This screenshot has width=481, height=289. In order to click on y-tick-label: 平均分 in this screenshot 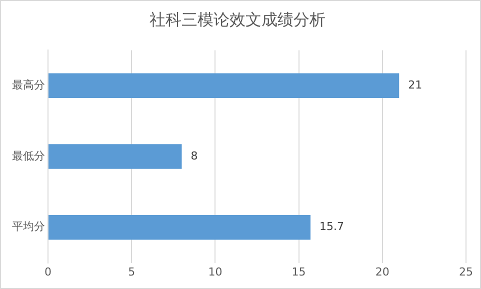, I will do `click(28, 227)`.